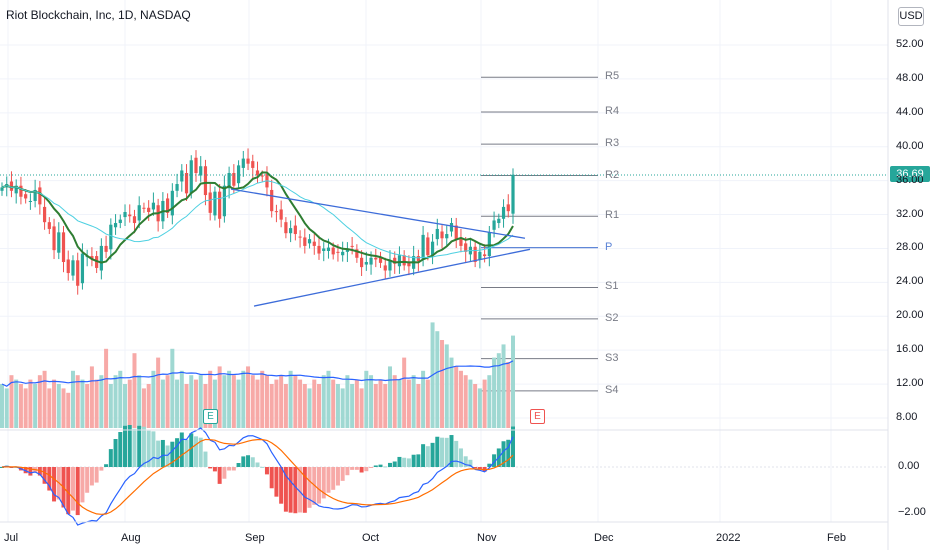 The image size is (932, 550). I want to click on time-tick-label: Sep, so click(255, 538).